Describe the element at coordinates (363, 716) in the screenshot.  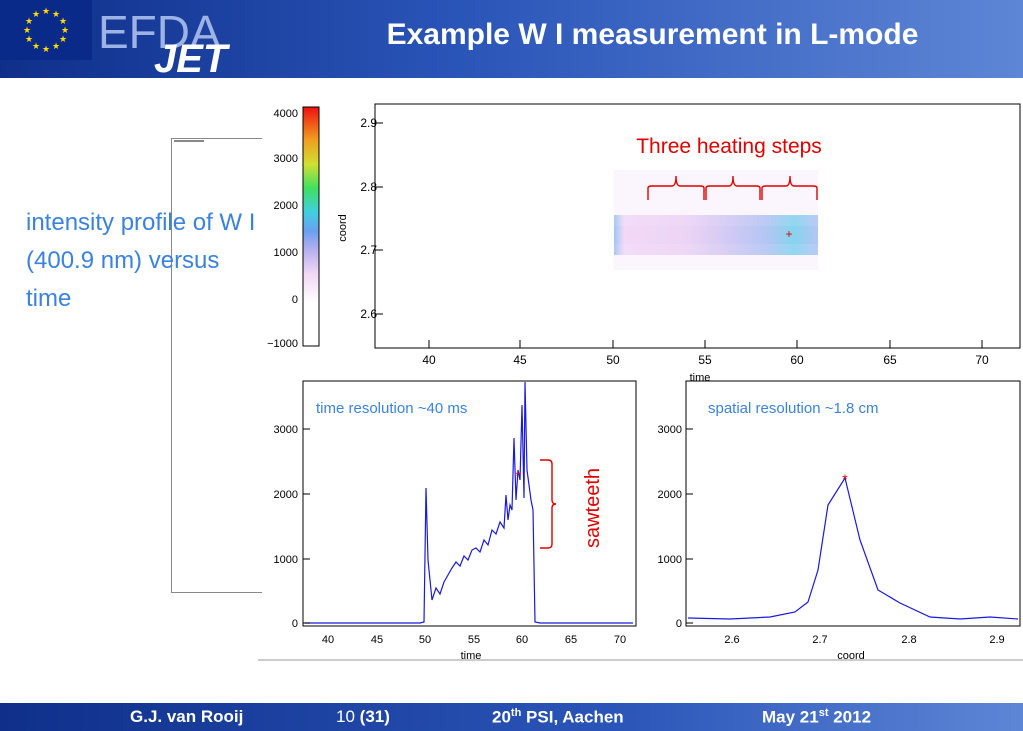
I see `footer-page: 10 (31)` at that location.